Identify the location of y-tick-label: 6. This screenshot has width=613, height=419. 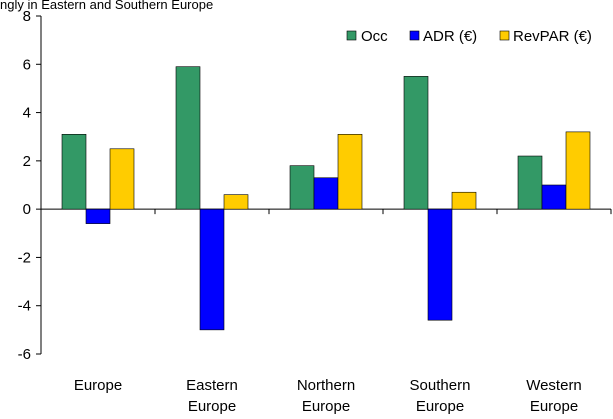
(27, 64).